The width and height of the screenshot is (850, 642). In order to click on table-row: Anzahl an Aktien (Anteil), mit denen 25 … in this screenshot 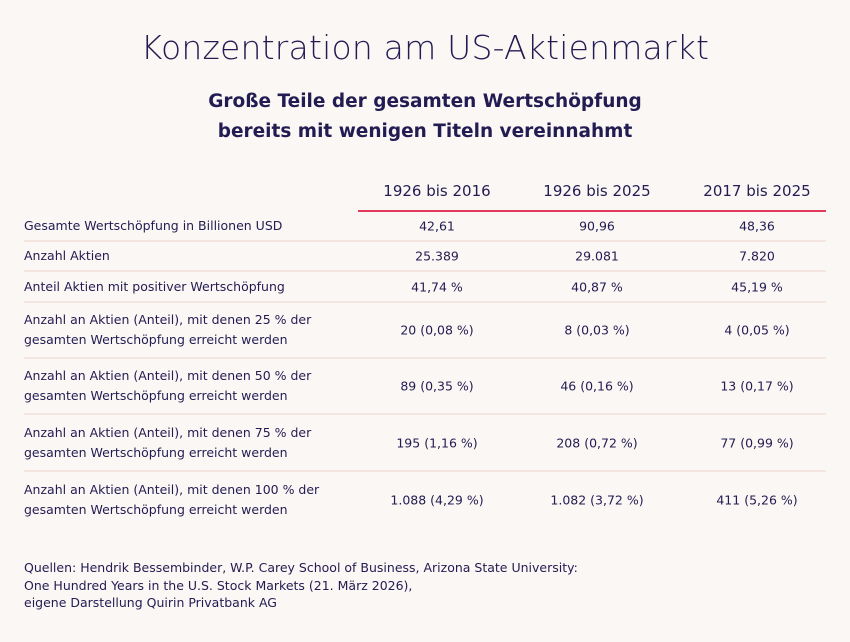, I will do `click(425, 331)`.